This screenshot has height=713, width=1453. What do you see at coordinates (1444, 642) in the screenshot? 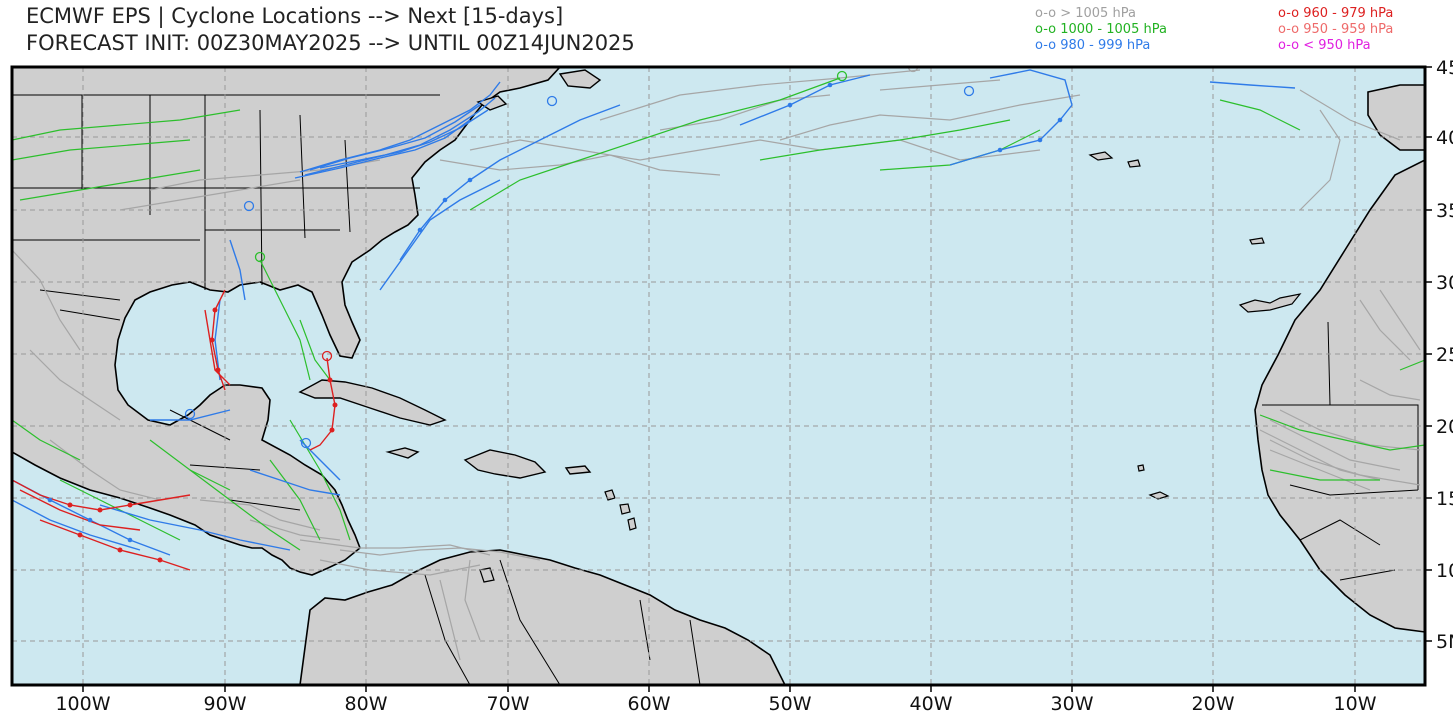
I see `lat-label: 5N` at bounding box center [1444, 642].